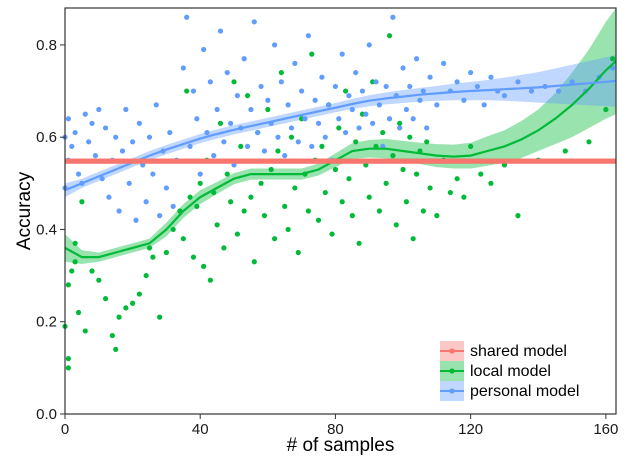  What do you see at coordinates (46, 45) in the screenshot?
I see `y-tick-label: 0.8` at bounding box center [46, 45].